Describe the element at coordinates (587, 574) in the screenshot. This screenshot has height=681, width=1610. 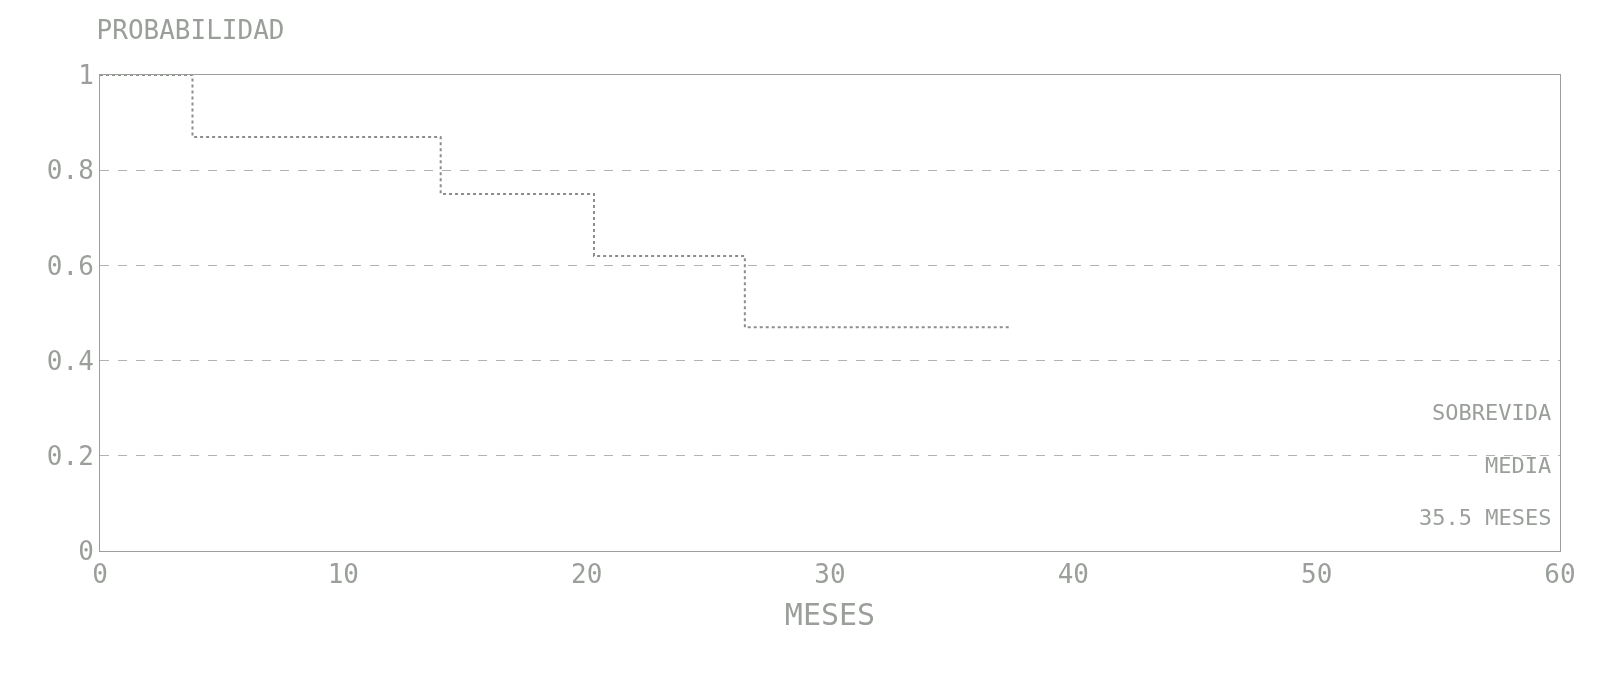
I see `x-tick-label: 20` at that location.